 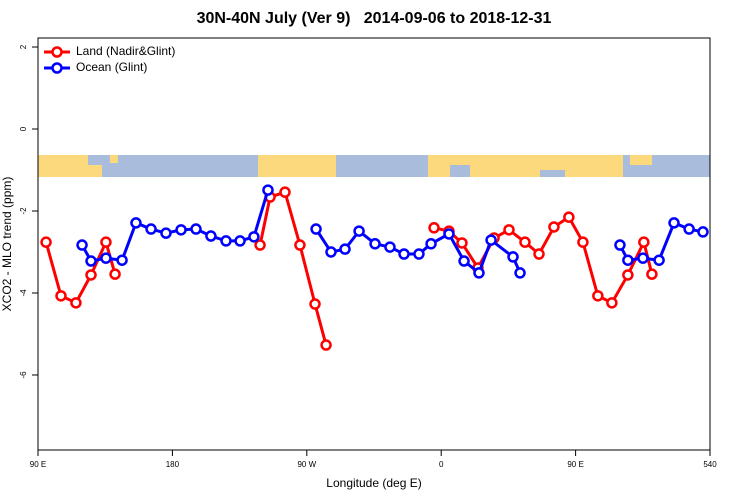 I want to click on y-tick-label: -6, so click(x=23, y=375).